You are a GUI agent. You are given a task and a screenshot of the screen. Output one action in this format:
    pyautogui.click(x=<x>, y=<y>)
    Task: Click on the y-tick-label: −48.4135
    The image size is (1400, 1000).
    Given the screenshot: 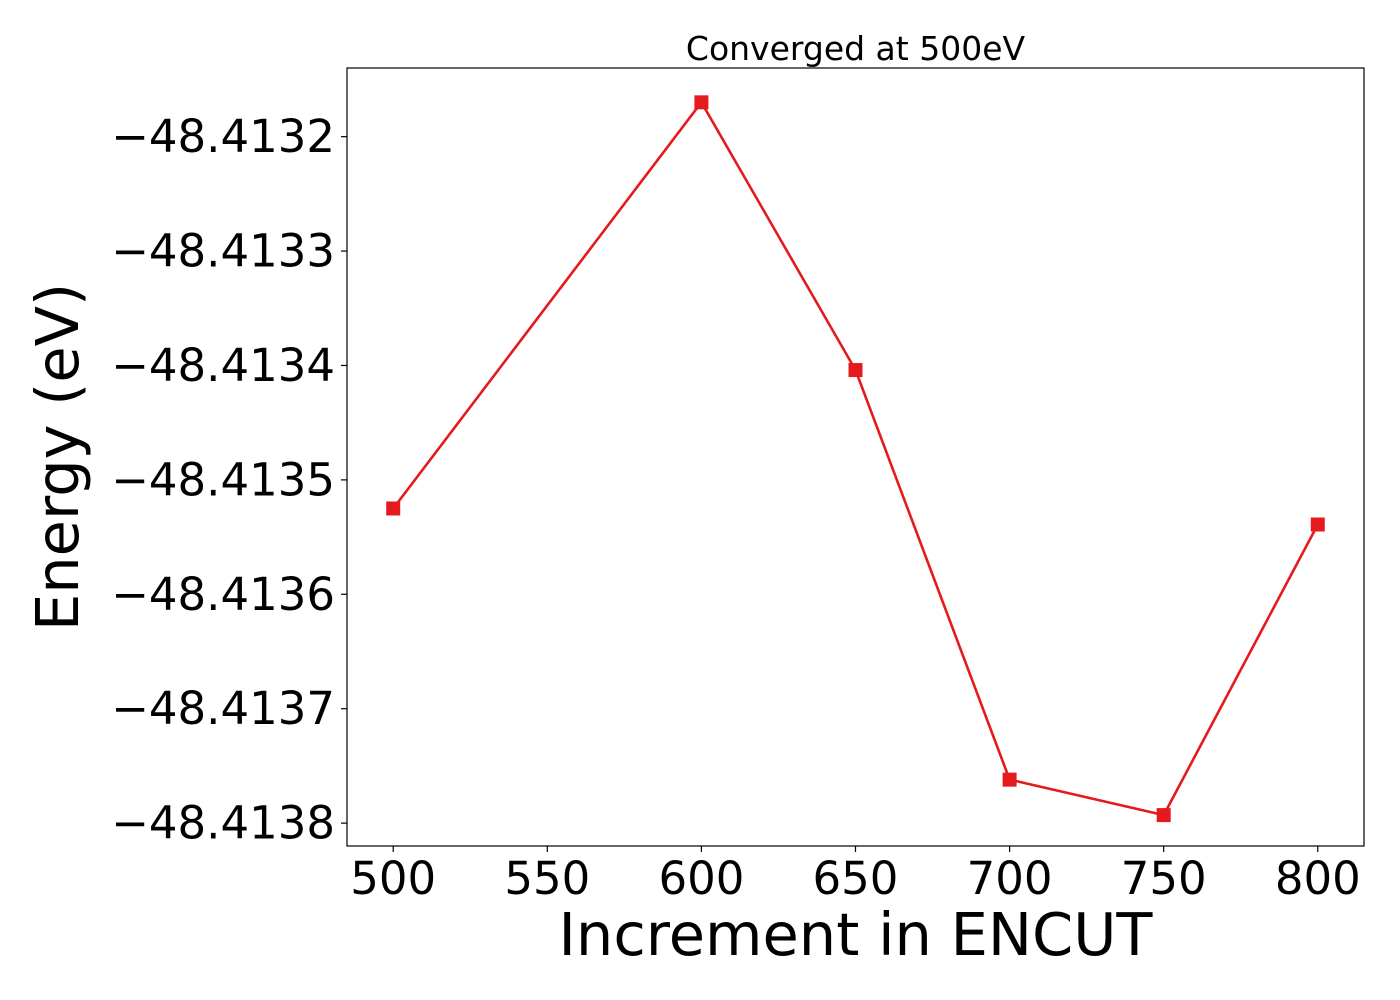 What is the action you would take?
    pyautogui.click(x=223, y=479)
    